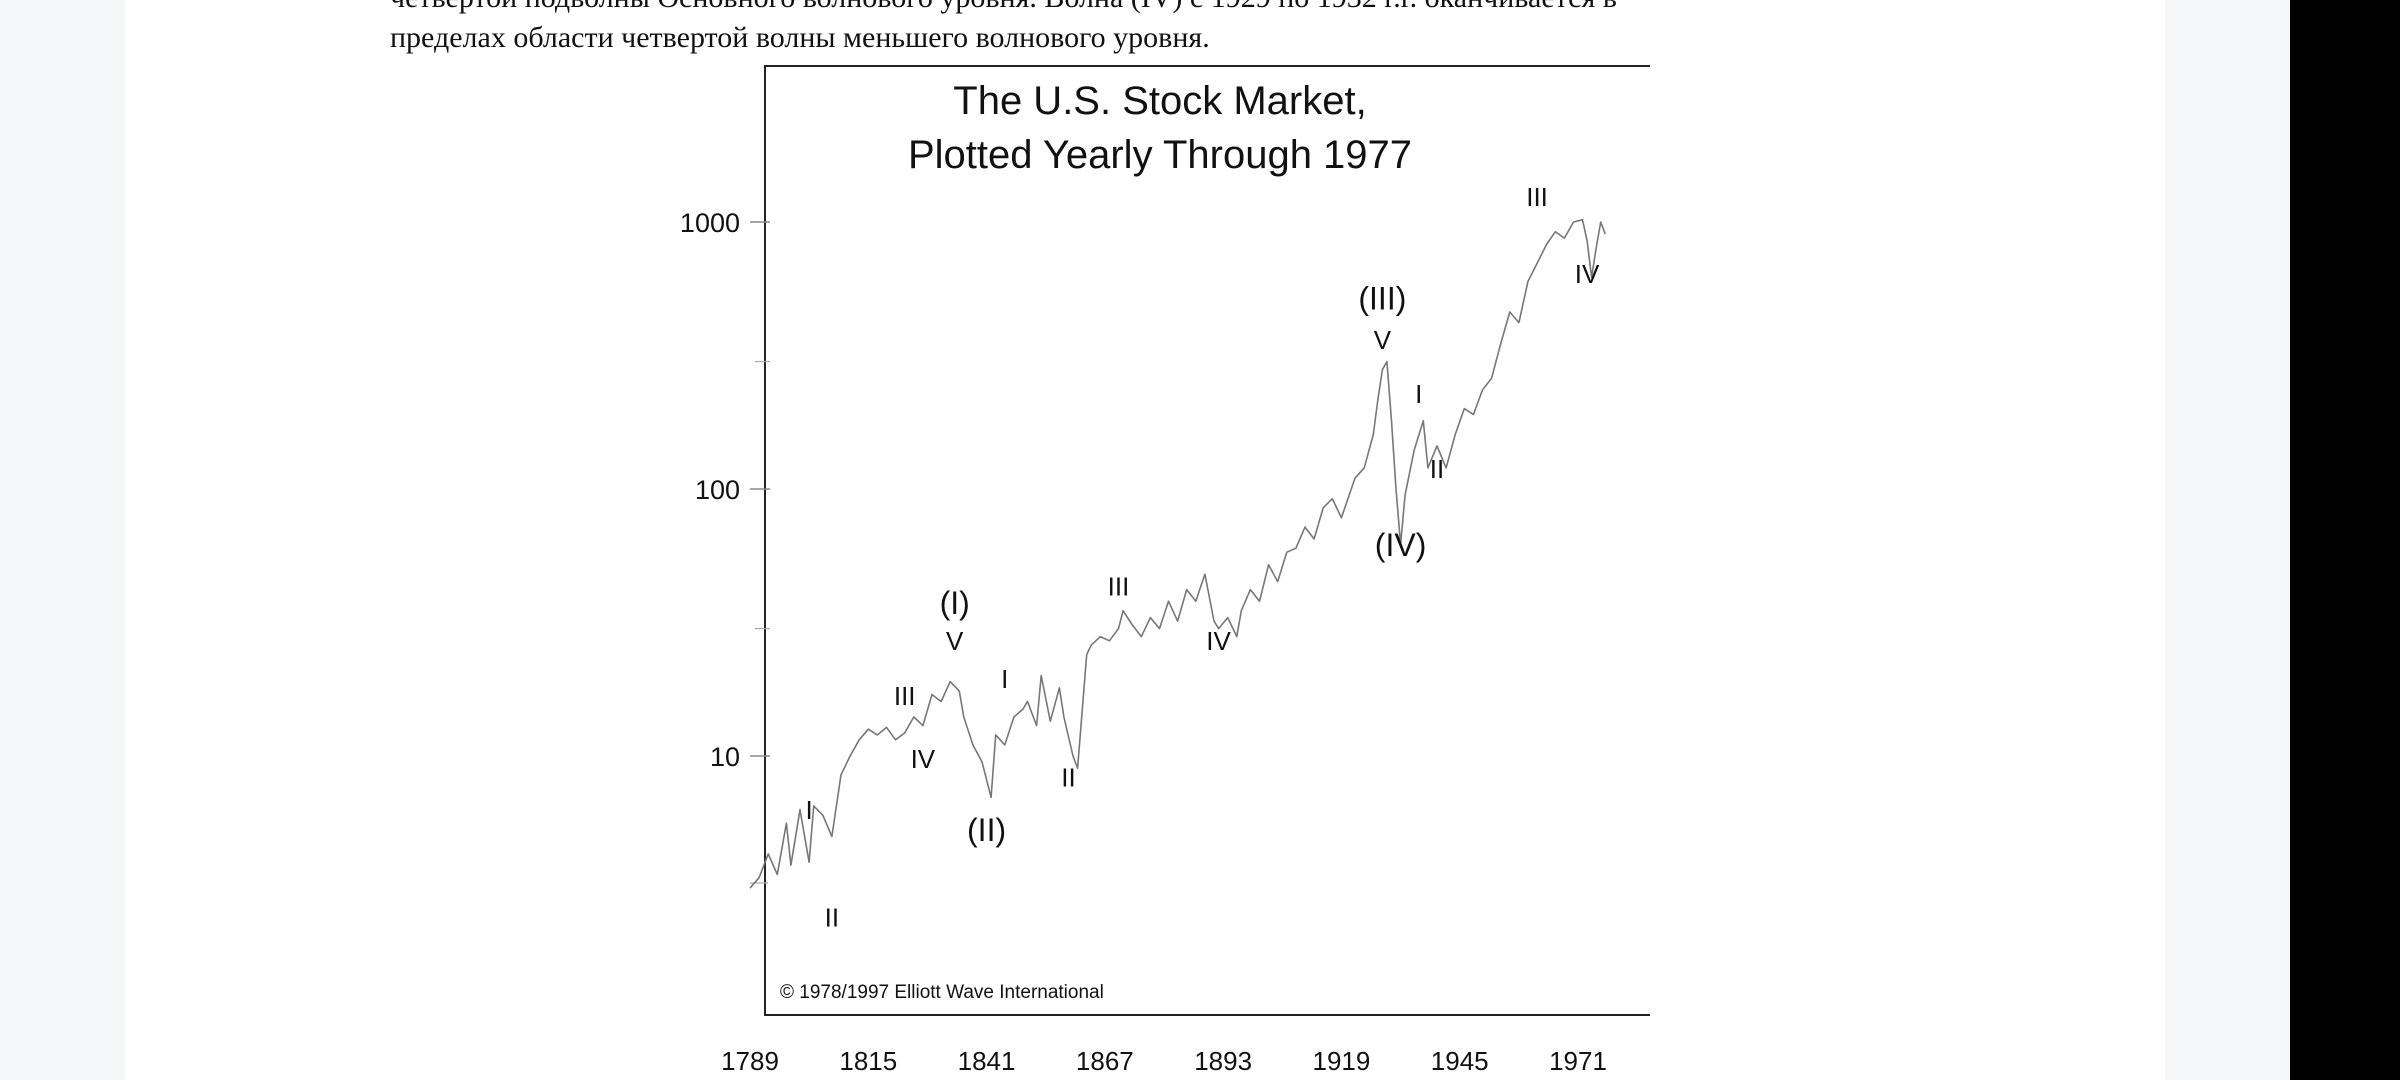  I want to click on chart-title-line-2: Plotted Yearly Through 1977, so click(1160, 155).